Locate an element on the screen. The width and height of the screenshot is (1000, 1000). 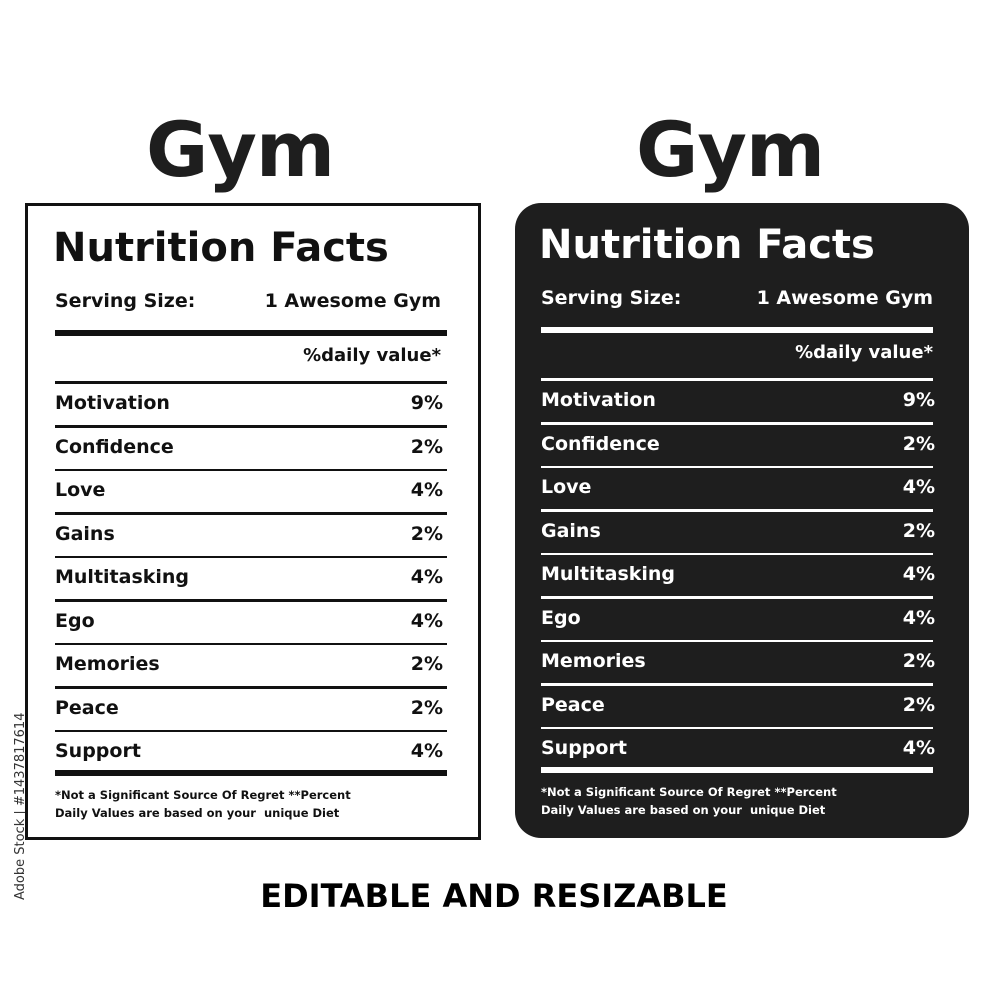
caption: EDITABLE AND RESIZABLE is located at coordinates (494, 896).